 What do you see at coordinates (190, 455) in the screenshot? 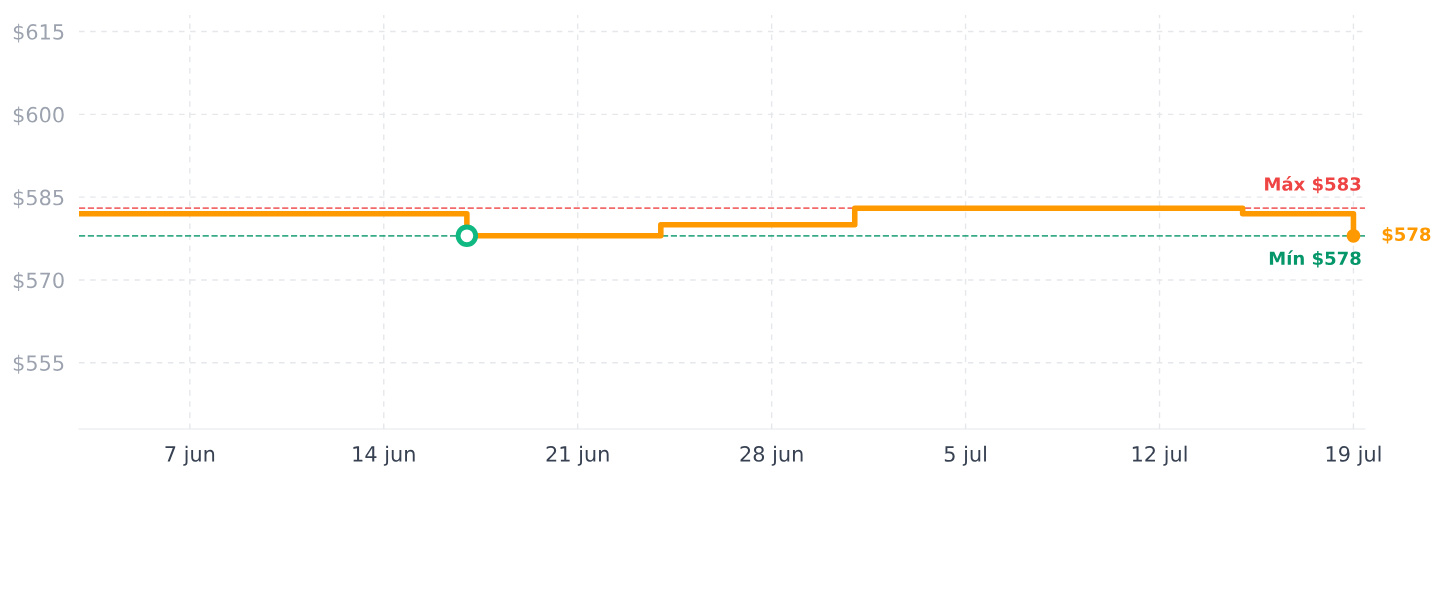
I see `x-tick-label: 7 jun` at bounding box center [190, 455].